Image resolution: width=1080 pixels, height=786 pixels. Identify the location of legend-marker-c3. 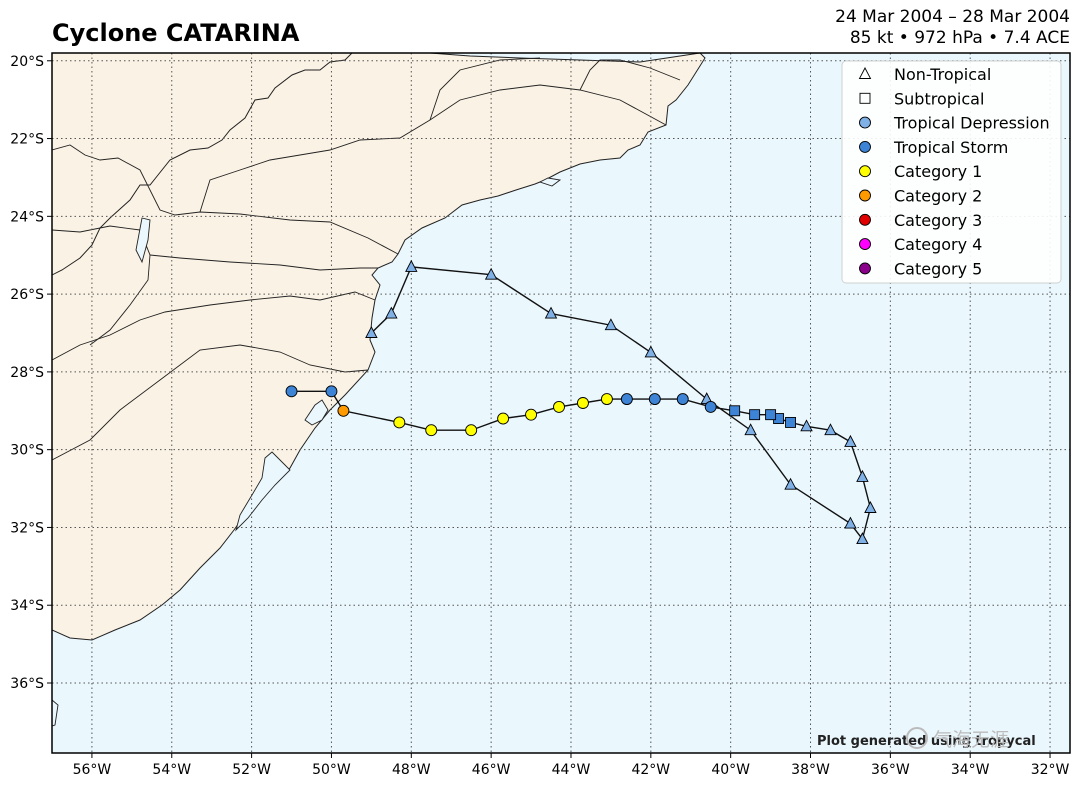
(865, 219).